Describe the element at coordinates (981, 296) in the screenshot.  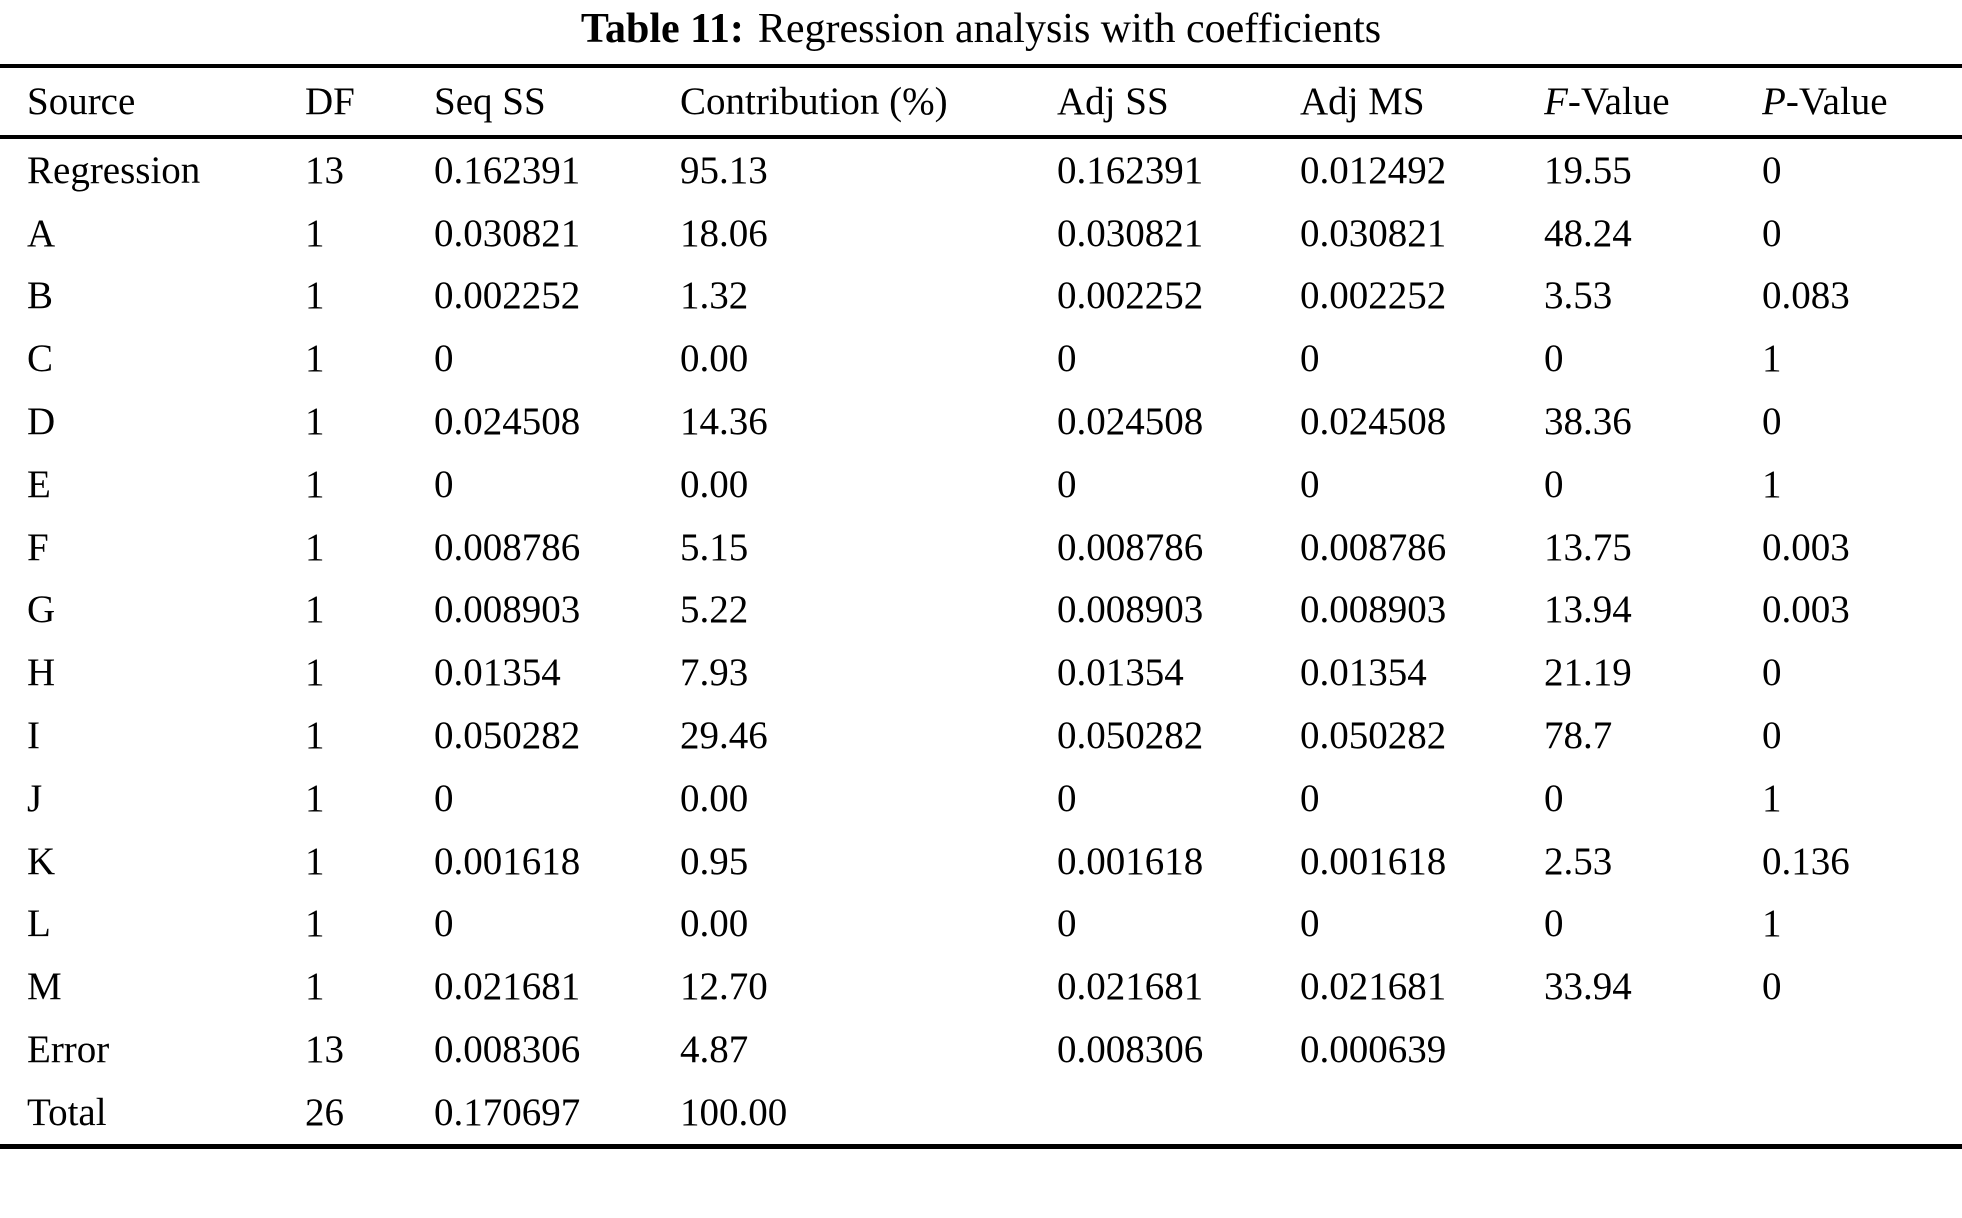
I see `table-row-b: B 1 0.002252 1.32 0.002252 0.002252 3.53 0.083` at that location.